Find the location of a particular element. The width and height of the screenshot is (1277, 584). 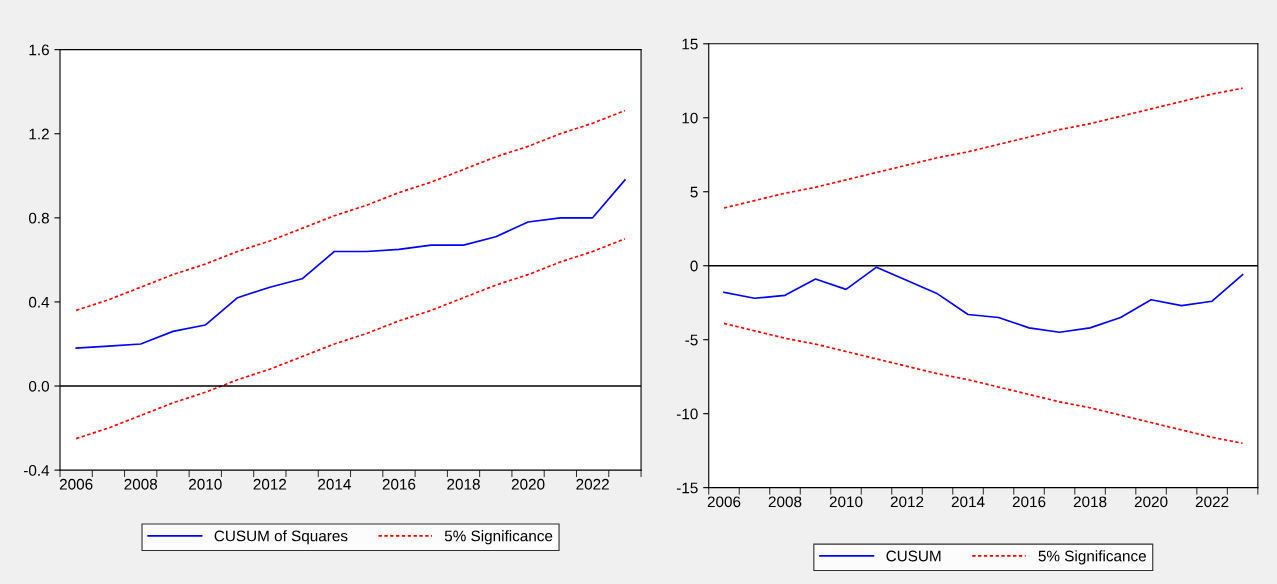

legend-label: CUSUM is located at coordinates (913, 556).